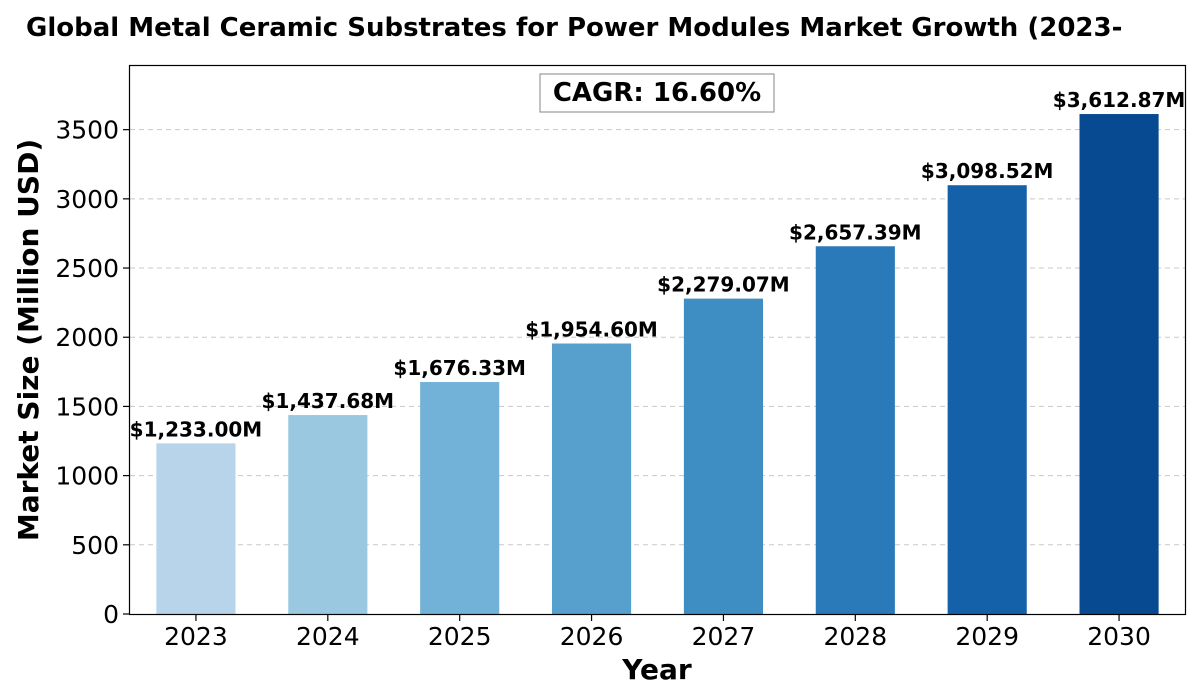 The height and width of the screenshot is (700, 1200). What do you see at coordinates (592, 478) in the screenshot?
I see `bar-2026` at bounding box center [592, 478].